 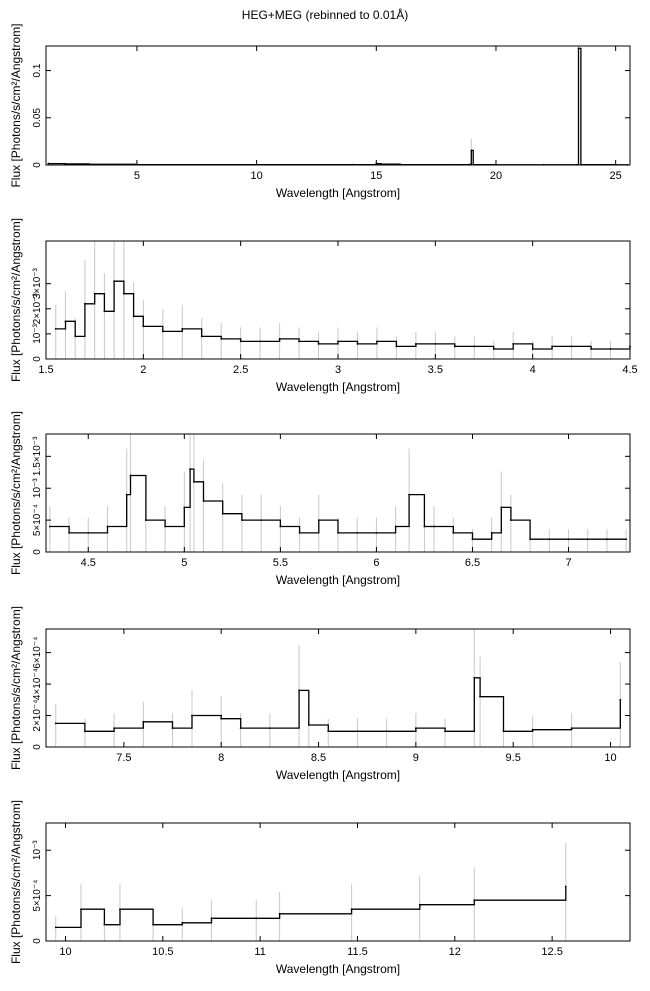 I want to click on x-tick-label-3-2: 5, so click(x=184, y=563).